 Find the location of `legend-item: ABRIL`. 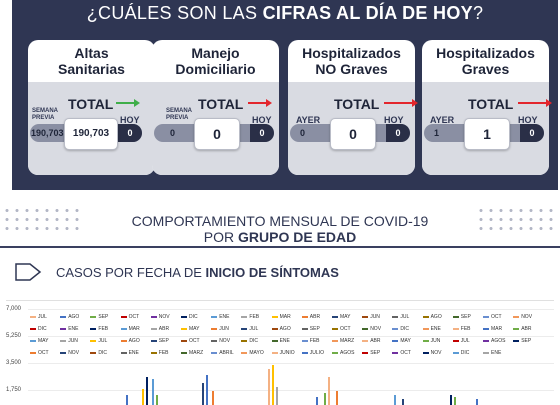

legend-item: ABRIL is located at coordinates (222, 353).